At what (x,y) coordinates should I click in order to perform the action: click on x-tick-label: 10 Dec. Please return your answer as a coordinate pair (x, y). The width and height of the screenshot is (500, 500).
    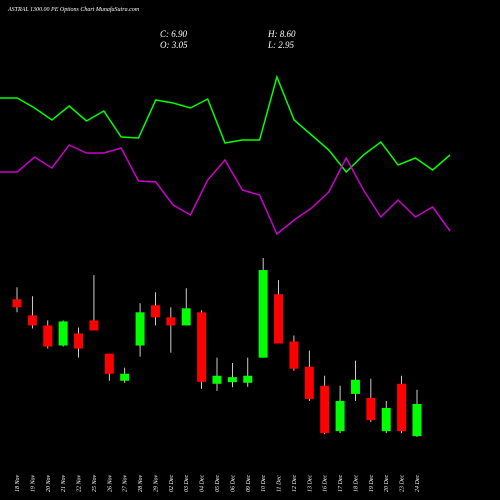
    Looking at the image, I should click on (264, 483).